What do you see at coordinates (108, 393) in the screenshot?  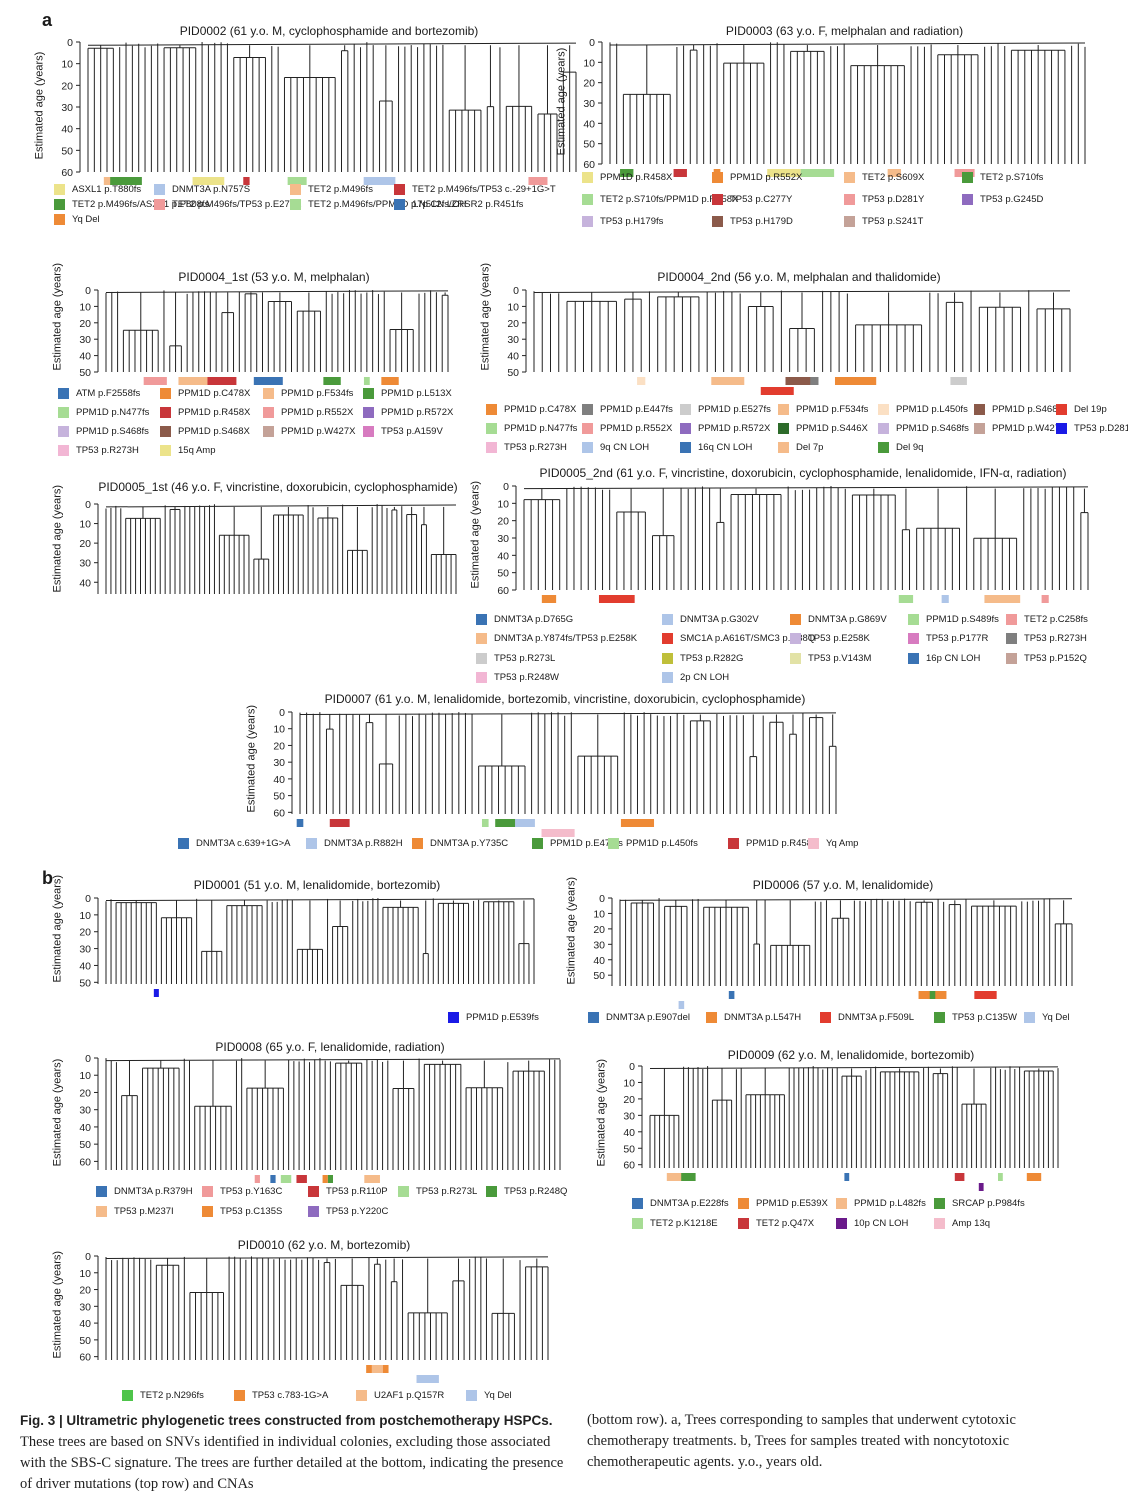 I see `legend-label: ATM p.F2558fs` at bounding box center [108, 393].